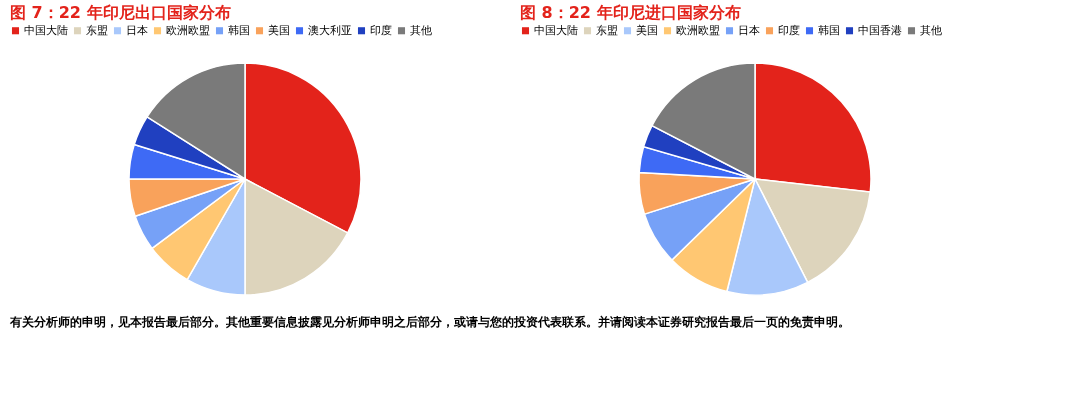 The width and height of the screenshot is (1069, 397). Describe the element at coordinates (429, 322) in the screenshot. I see `text: 有关分析师的申明，见本报告最后部分。其他重要信息披露见分析师申明之后部分，或请与您的投资代表联系。并请阅读本证券研究报告最后一页的免责申明。` at that location.